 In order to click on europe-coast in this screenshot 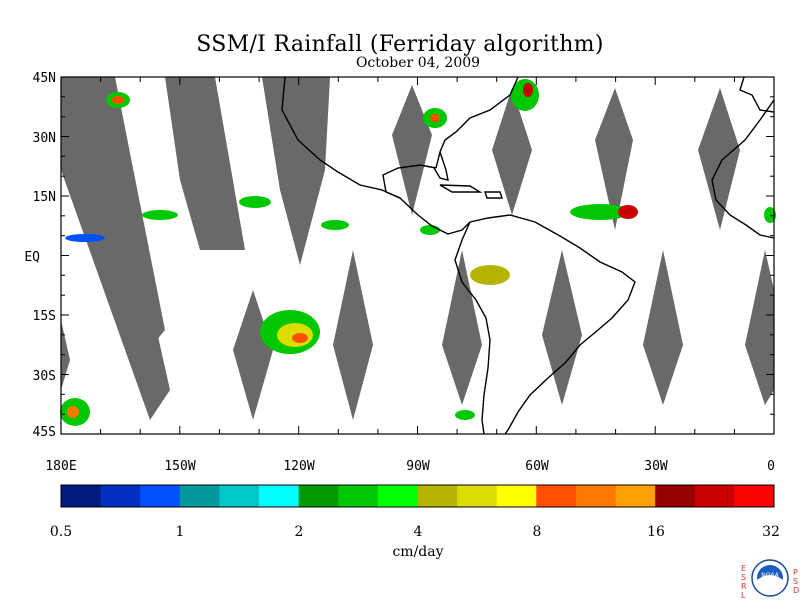, I will do `click(757, 94)`.